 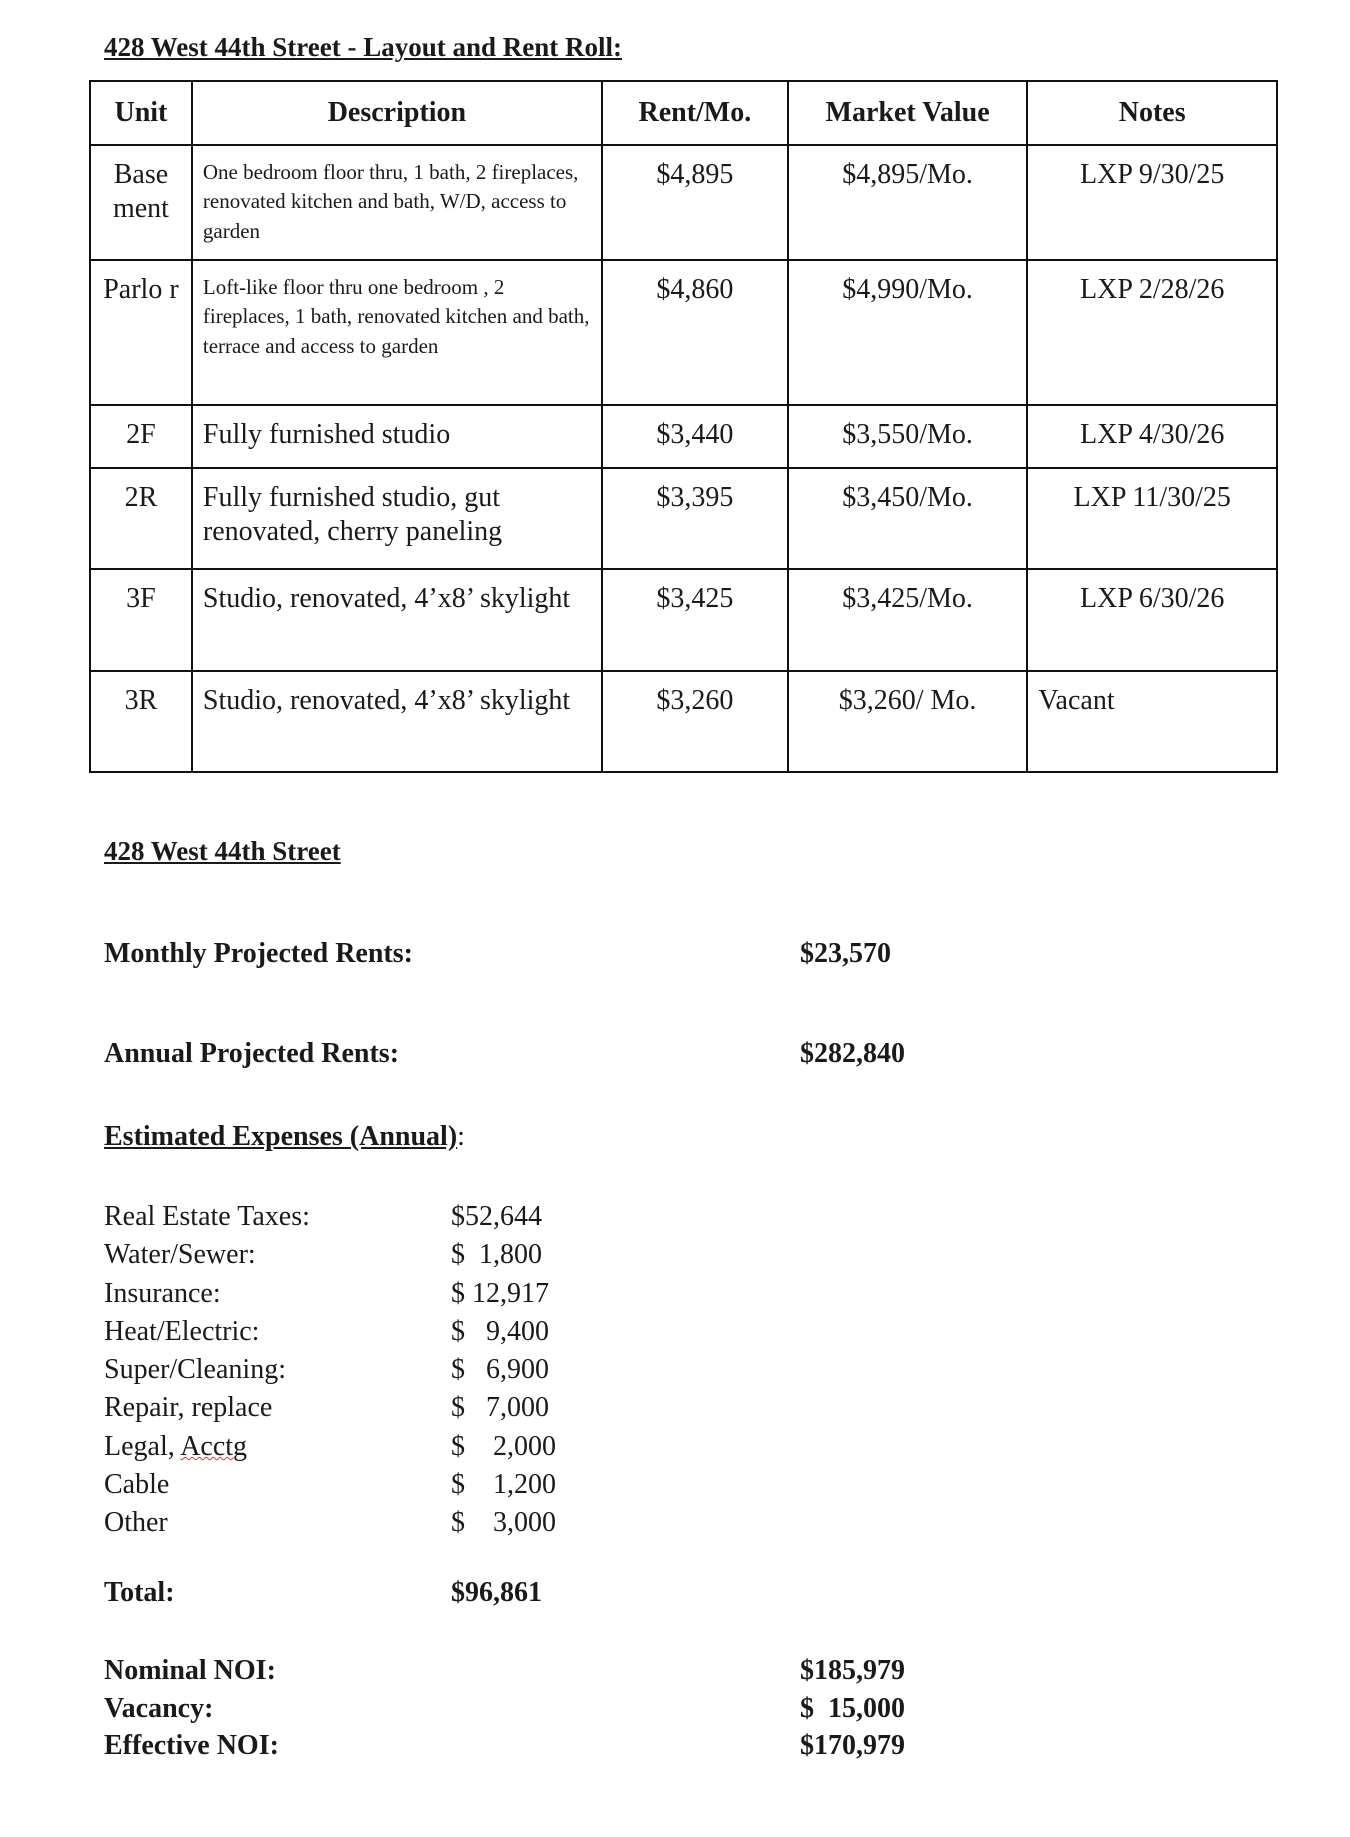 What do you see at coordinates (496, 1255) in the screenshot?
I see `expense-value: $ 1,800` at bounding box center [496, 1255].